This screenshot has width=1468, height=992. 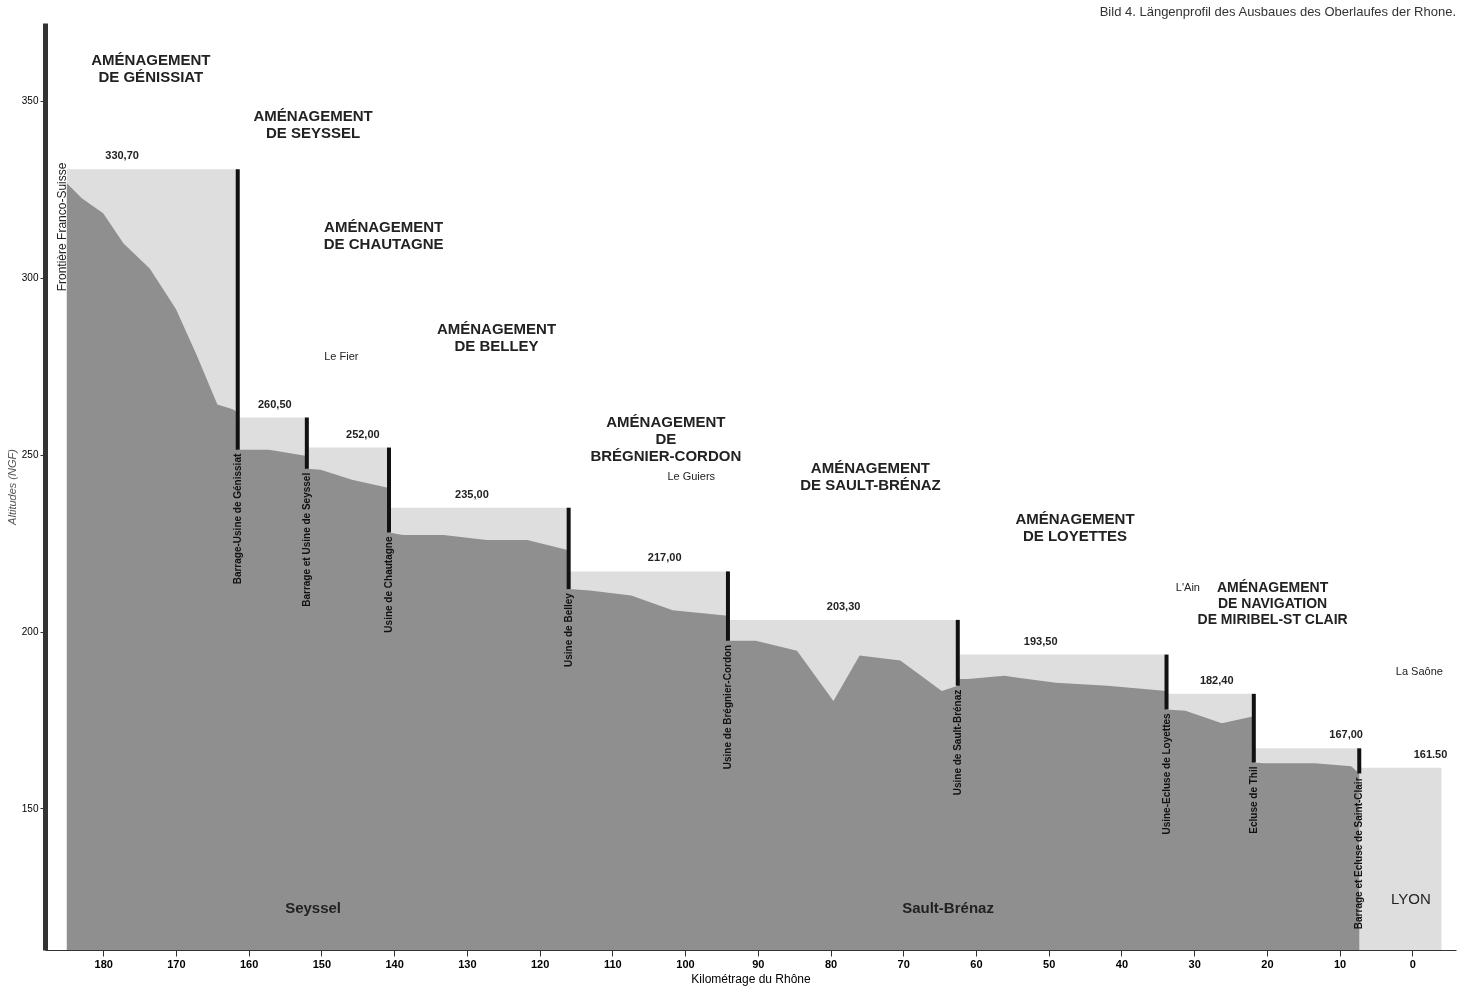 What do you see at coordinates (61, 227) in the screenshot?
I see `annotation: Frontière Franco-Suisse` at bounding box center [61, 227].